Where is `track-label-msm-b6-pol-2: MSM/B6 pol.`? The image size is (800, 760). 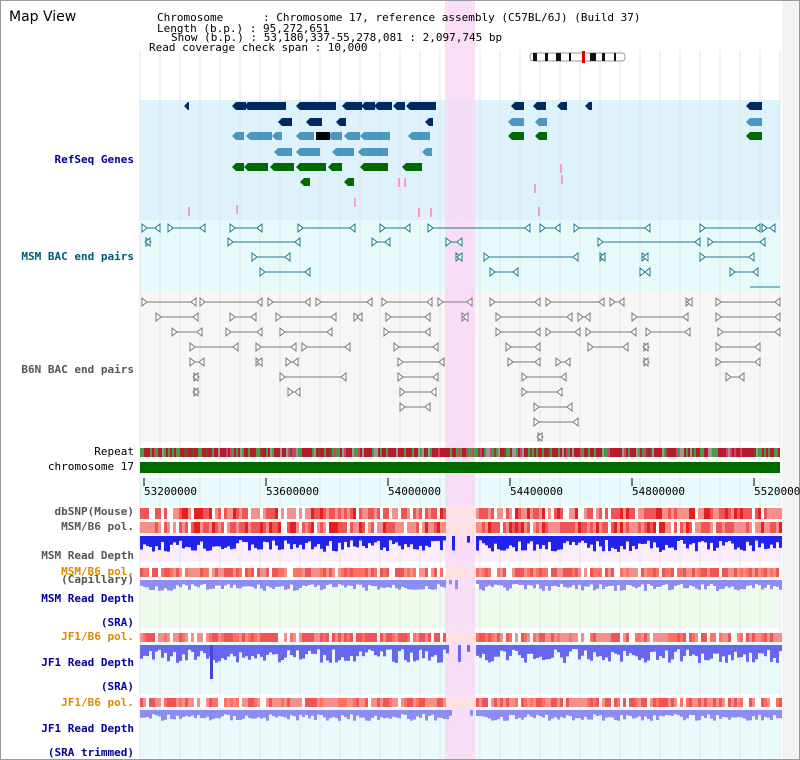
track-label-msm-b6-pol-2: MSM/B6 pol. is located at coordinates (97, 571).